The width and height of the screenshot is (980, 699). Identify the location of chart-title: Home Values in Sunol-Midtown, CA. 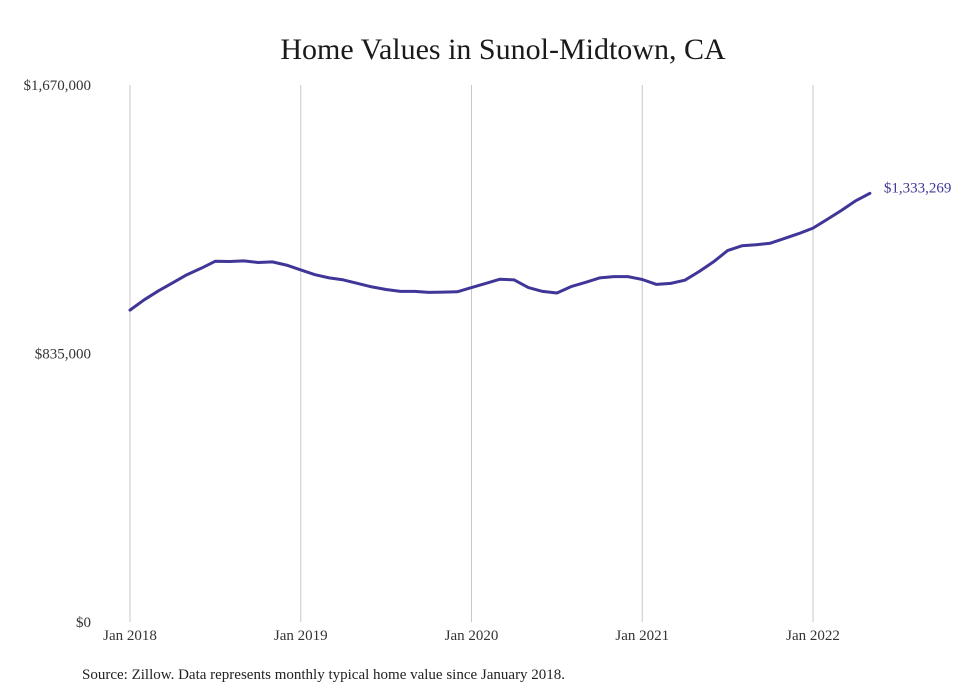
(503, 49).